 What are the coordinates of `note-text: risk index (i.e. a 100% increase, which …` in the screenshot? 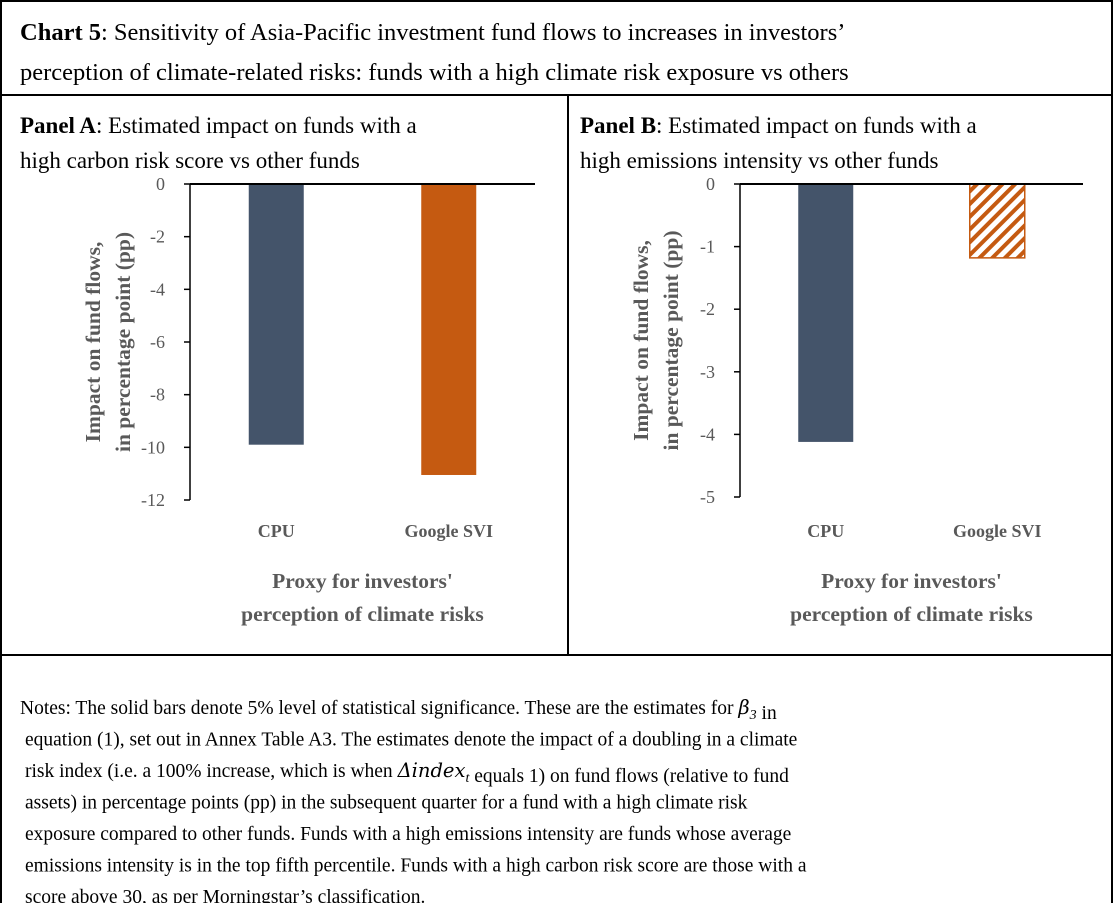 It's located at (211, 771).